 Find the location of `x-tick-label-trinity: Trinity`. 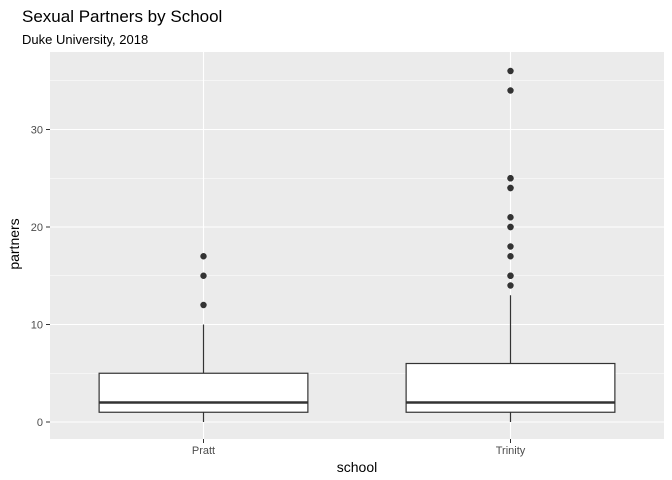

x-tick-label-trinity: Trinity is located at coordinates (511, 451).